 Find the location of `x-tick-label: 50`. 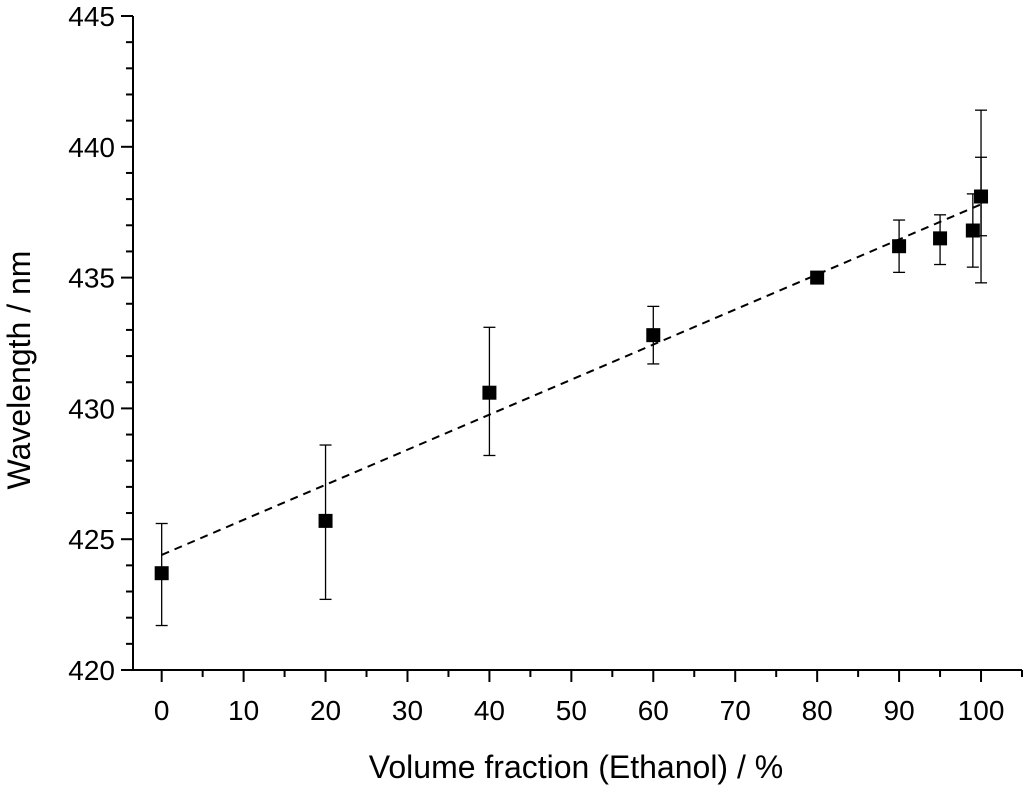

x-tick-label: 50 is located at coordinates (571, 710).